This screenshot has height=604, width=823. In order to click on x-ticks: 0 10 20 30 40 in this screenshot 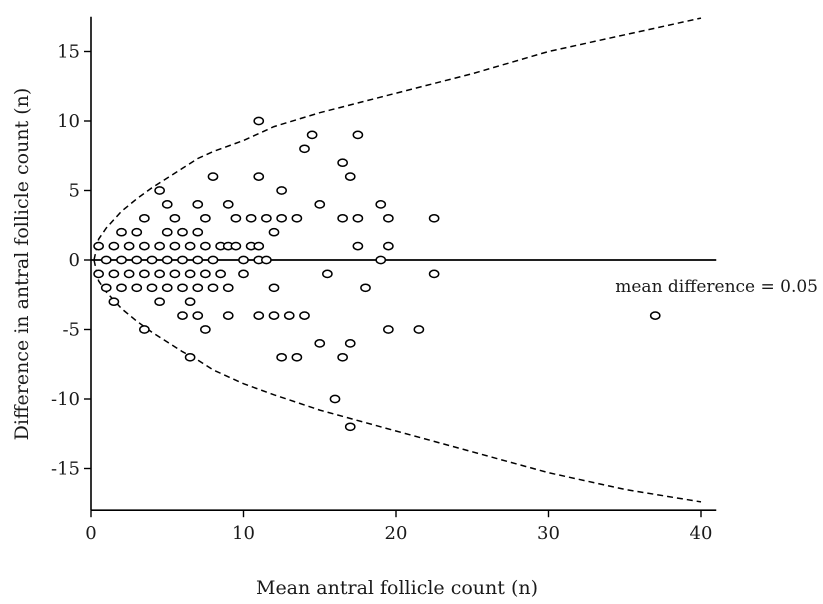, I will do `click(398, 527)`.